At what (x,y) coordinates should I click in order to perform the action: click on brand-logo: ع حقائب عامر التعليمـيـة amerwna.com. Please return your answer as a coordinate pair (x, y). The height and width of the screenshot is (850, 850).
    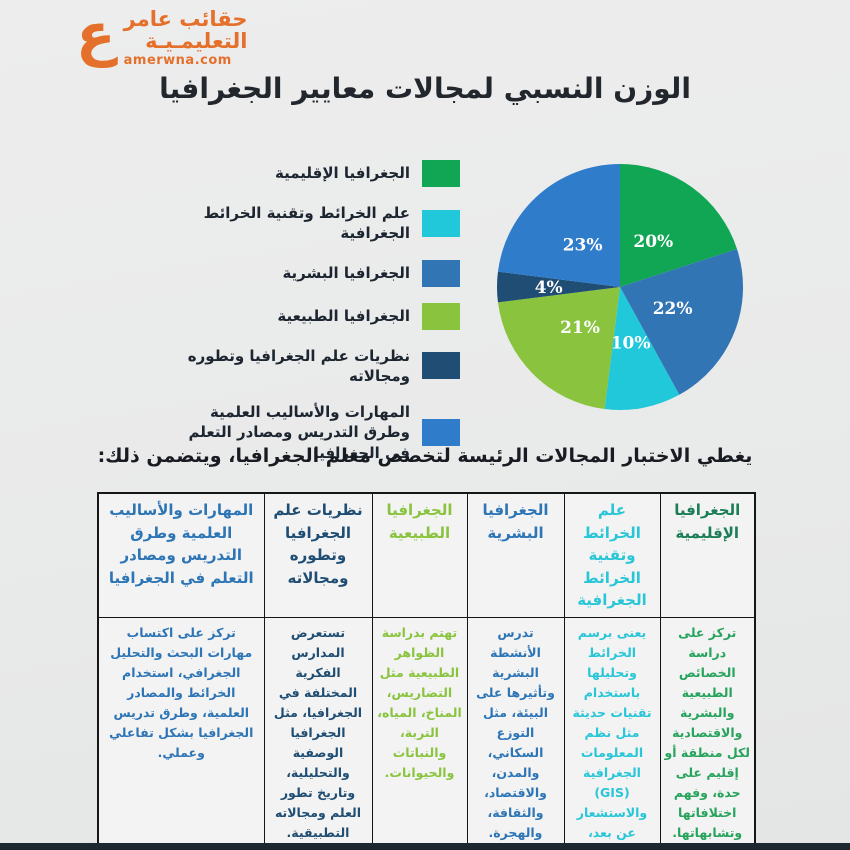
    Looking at the image, I should click on (162, 34).